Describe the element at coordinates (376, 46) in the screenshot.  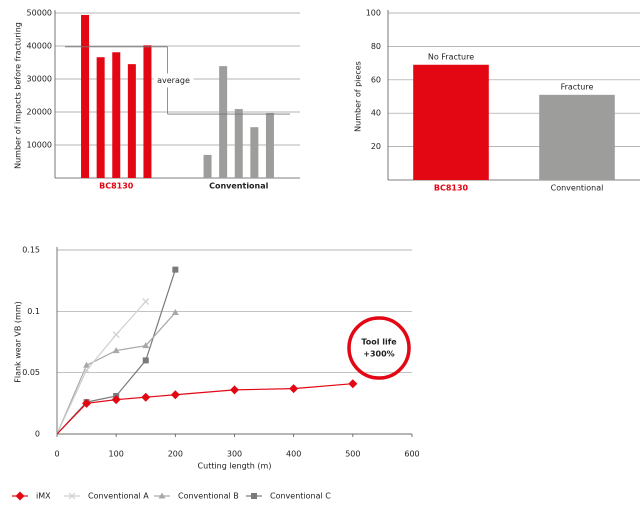
I see `y-tick-label: 80` at that location.